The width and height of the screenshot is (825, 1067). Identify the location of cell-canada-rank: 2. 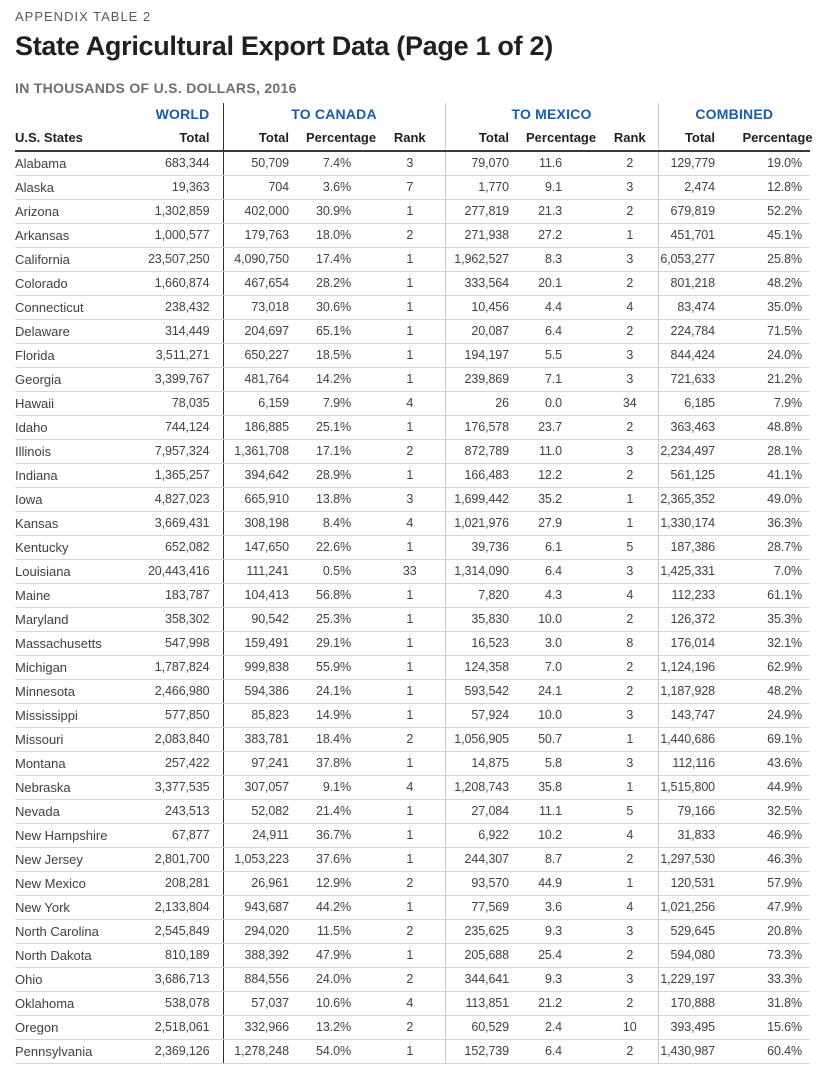
(400, 931).